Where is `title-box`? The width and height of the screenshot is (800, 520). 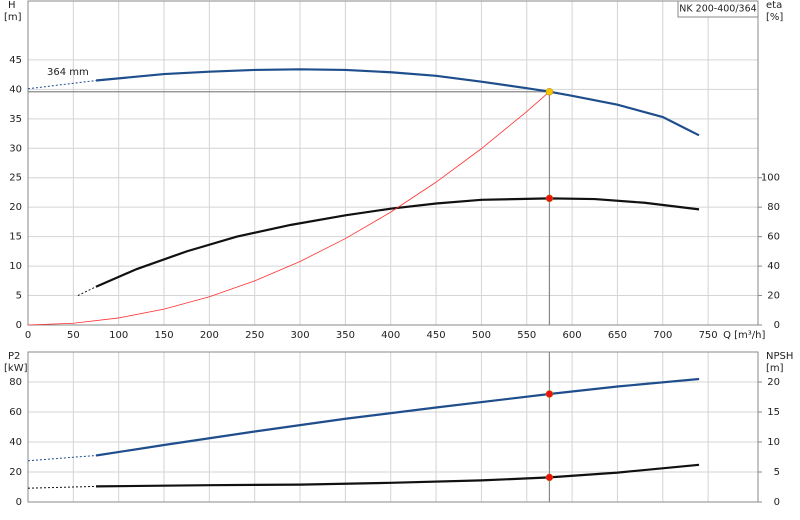 title-box is located at coordinates (718, 9).